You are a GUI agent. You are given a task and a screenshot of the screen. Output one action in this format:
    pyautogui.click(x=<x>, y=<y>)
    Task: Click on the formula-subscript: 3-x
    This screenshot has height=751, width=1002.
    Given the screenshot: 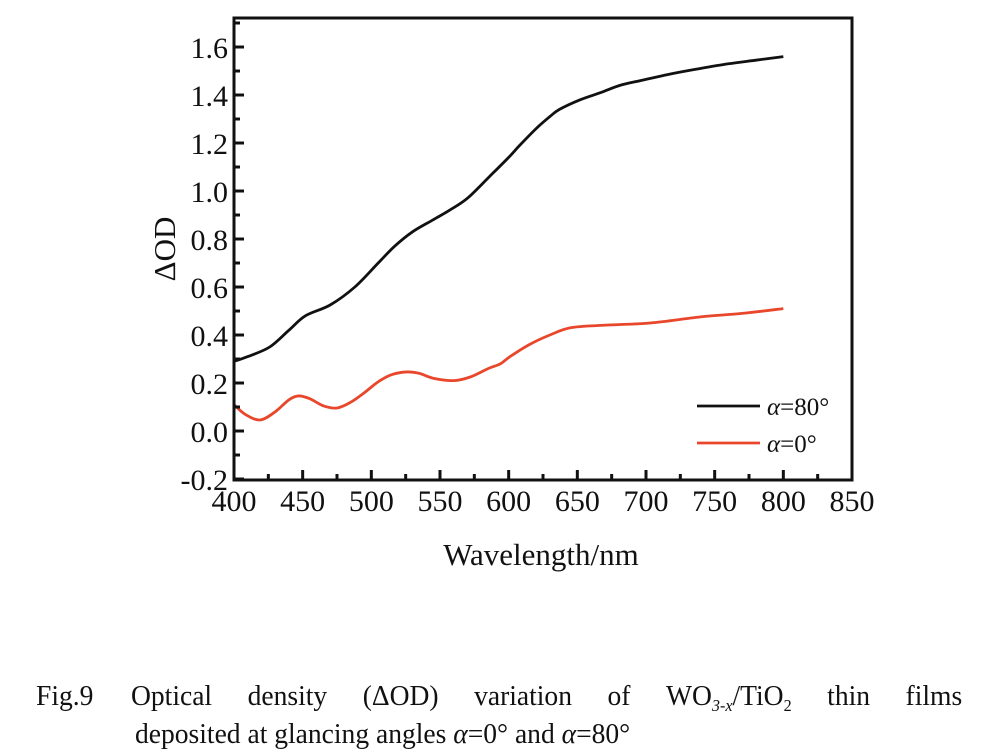 What is the action you would take?
    pyautogui.click(x=722, y=705)
    